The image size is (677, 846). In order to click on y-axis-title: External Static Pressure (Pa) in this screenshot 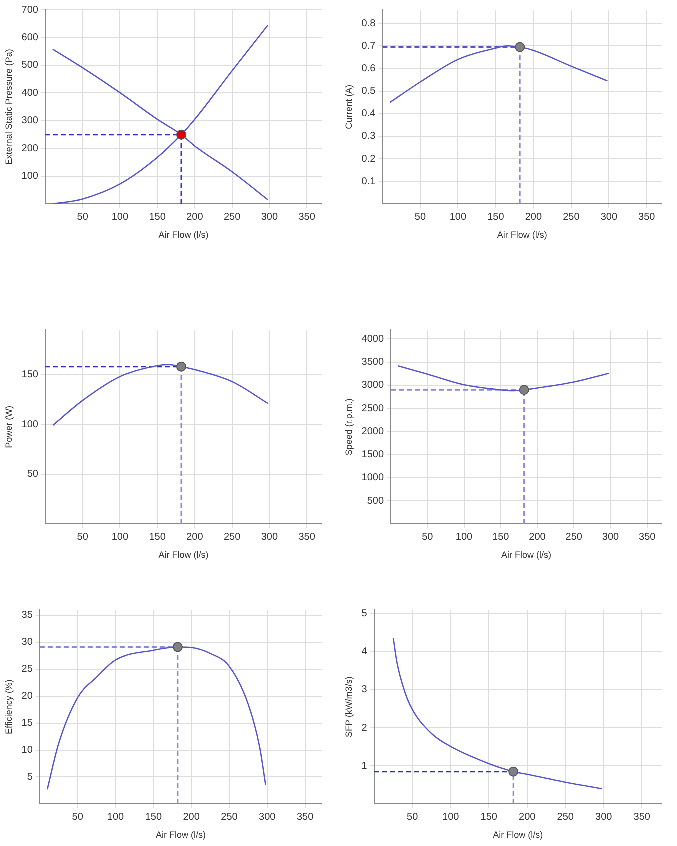, I will do `click(9, 107)`.